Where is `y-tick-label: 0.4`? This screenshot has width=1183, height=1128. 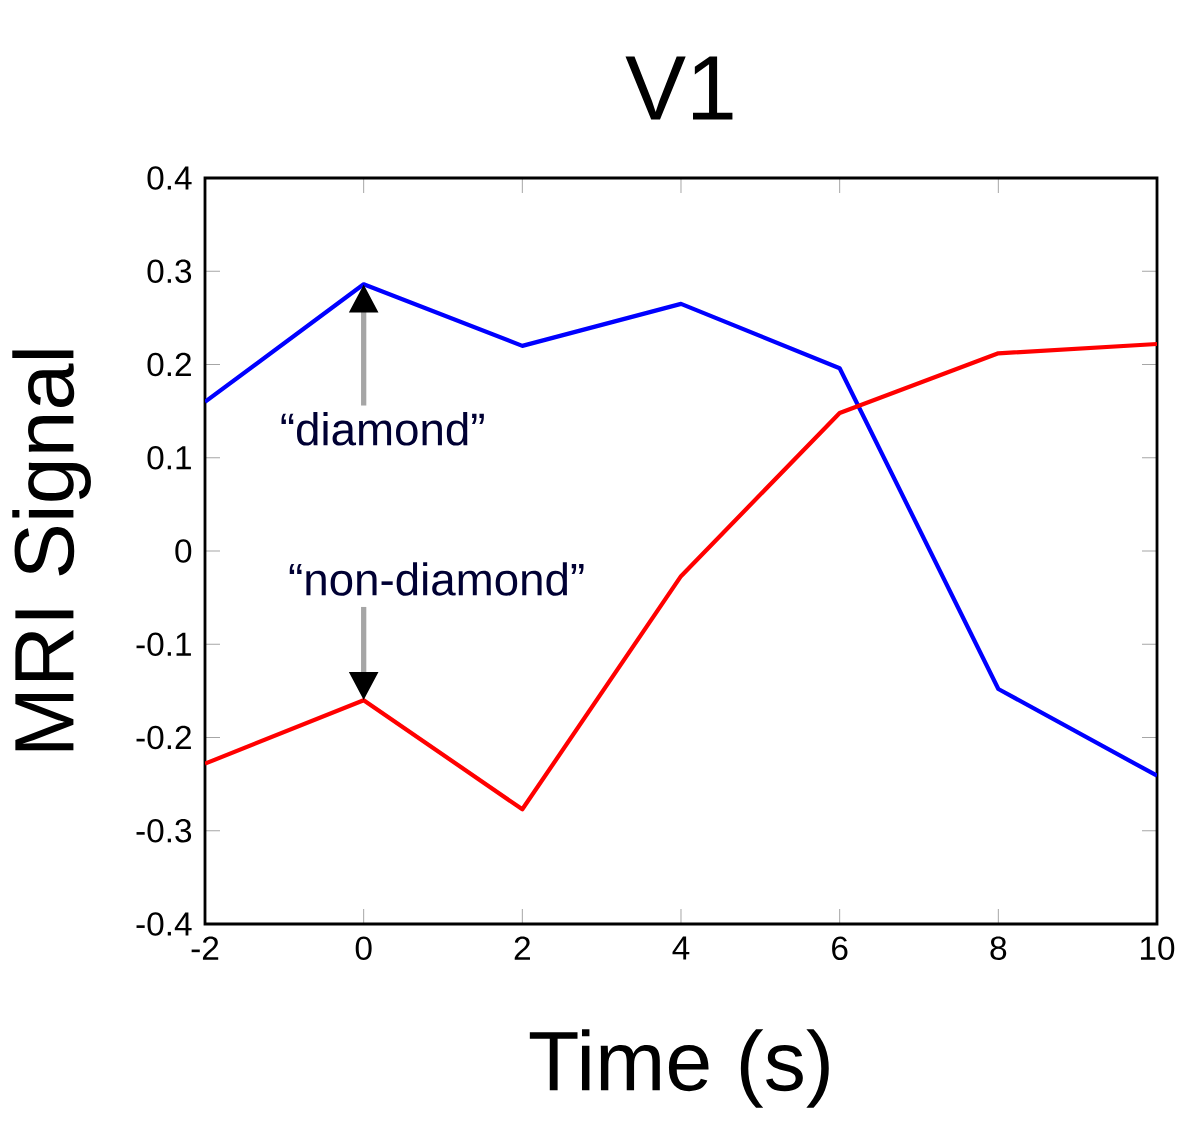
y-tick-label: 0.4 is located at coordinates (169, 178).